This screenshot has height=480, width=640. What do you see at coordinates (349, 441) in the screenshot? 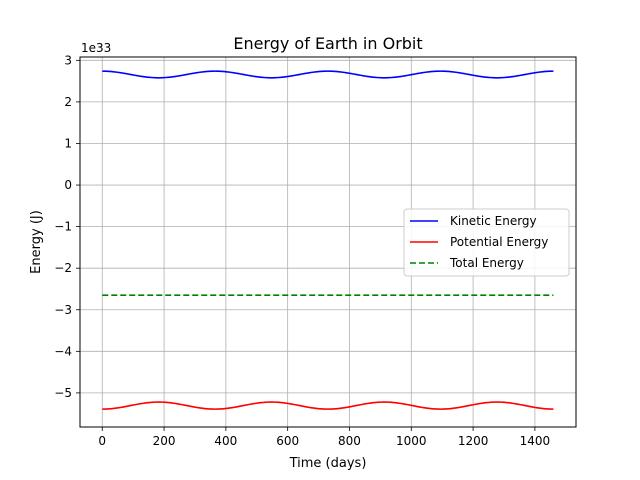
I see `x-tick-label: 800` at bounding box center [349, 441].